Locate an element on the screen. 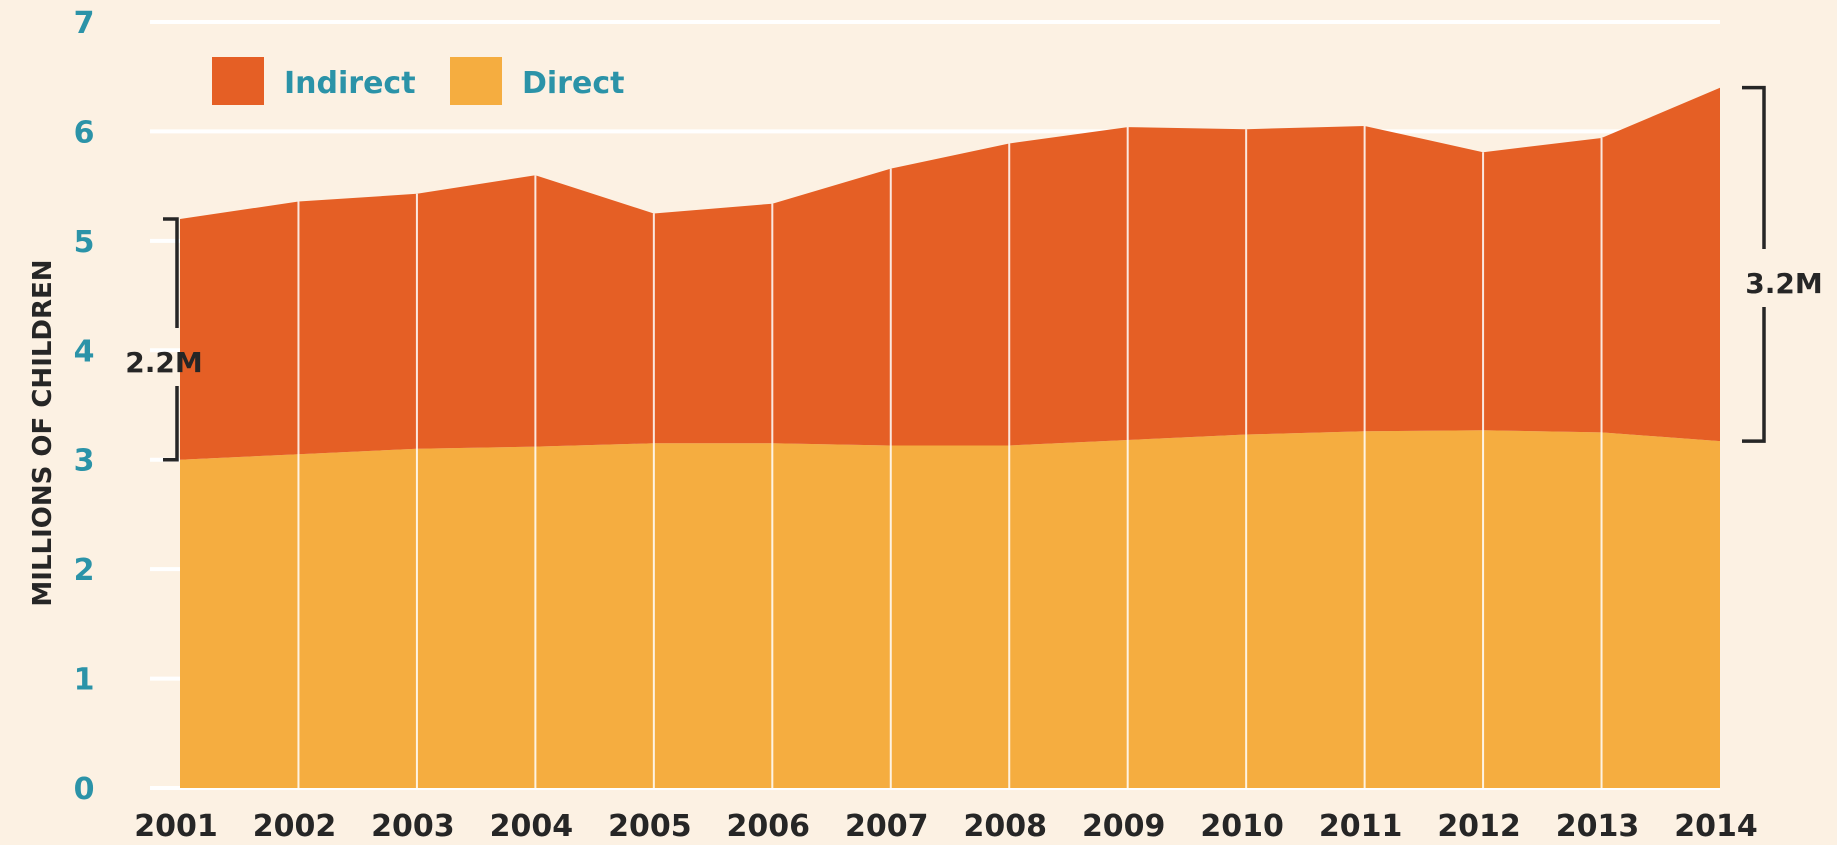 The height and width of the screenshot is (845, 1837). y-tick-label: 7 is located at coordinates (84, 23).